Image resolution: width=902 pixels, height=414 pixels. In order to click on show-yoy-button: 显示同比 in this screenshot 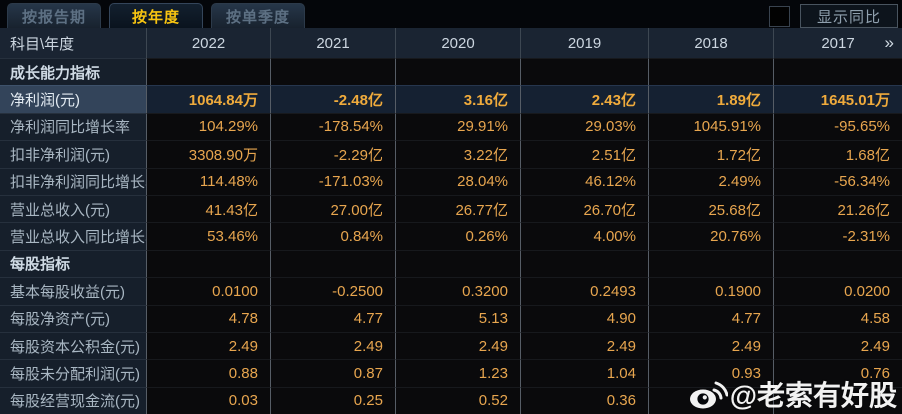, I will do `click(849, 16)`.